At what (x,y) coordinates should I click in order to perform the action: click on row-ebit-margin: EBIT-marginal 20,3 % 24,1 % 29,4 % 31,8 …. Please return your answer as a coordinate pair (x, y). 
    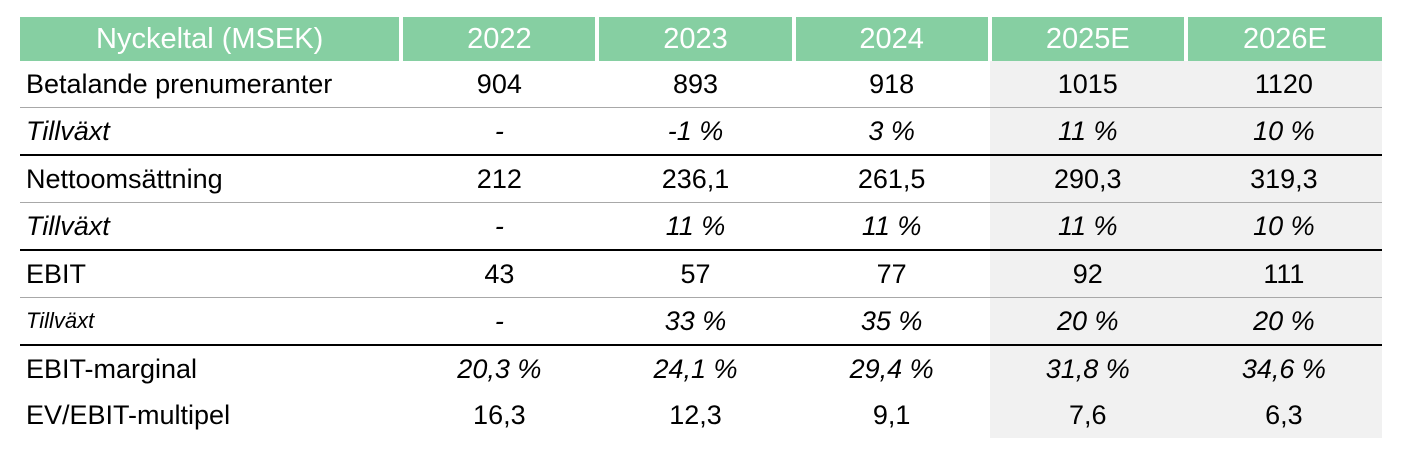
    Looking at the image, I should click on (701, 368).